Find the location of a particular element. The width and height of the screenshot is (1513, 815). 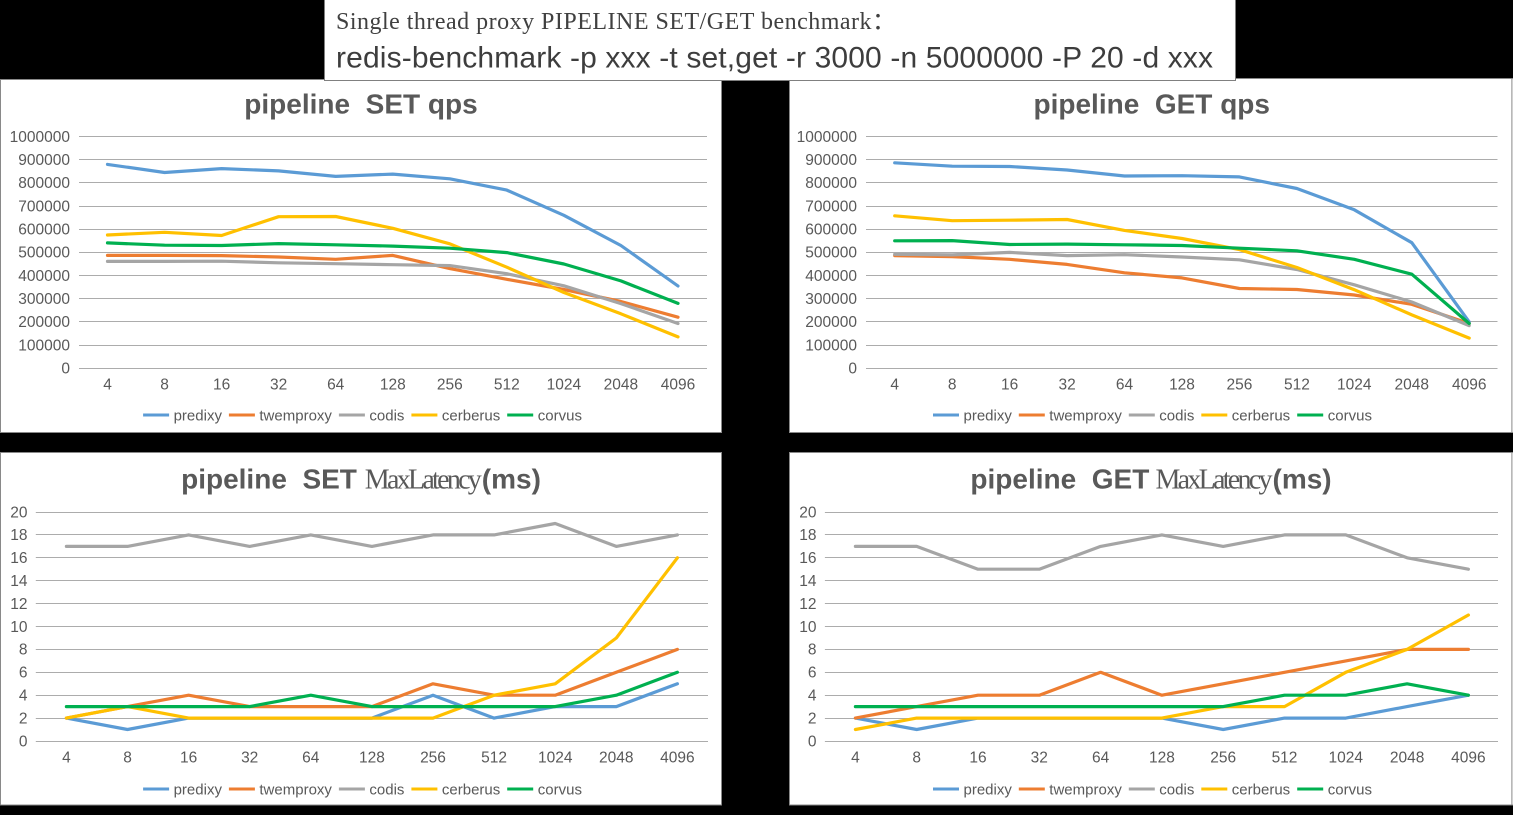

svg-text: 14 is located at coordinates (19, 581).